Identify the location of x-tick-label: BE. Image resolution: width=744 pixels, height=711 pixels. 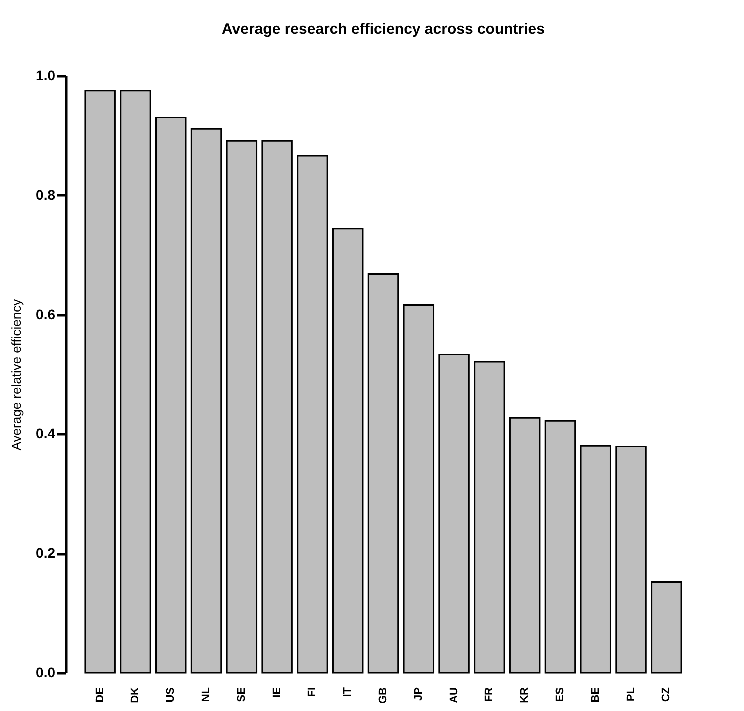
(596, 695).